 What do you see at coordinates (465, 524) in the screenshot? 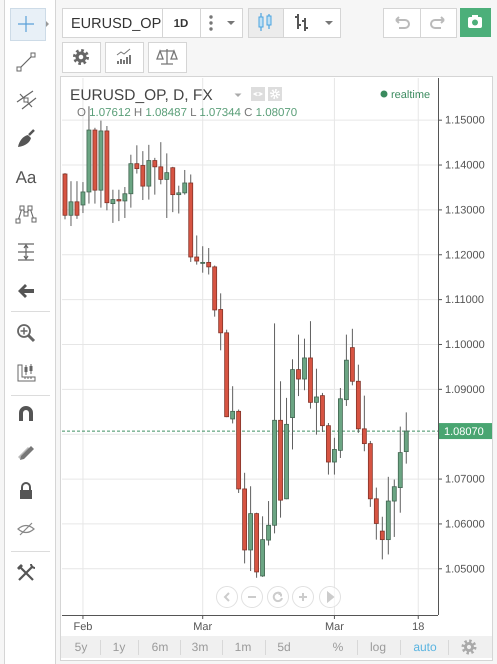
I see `y-tick-label: 1.06000` at bounding box center [465, 524].